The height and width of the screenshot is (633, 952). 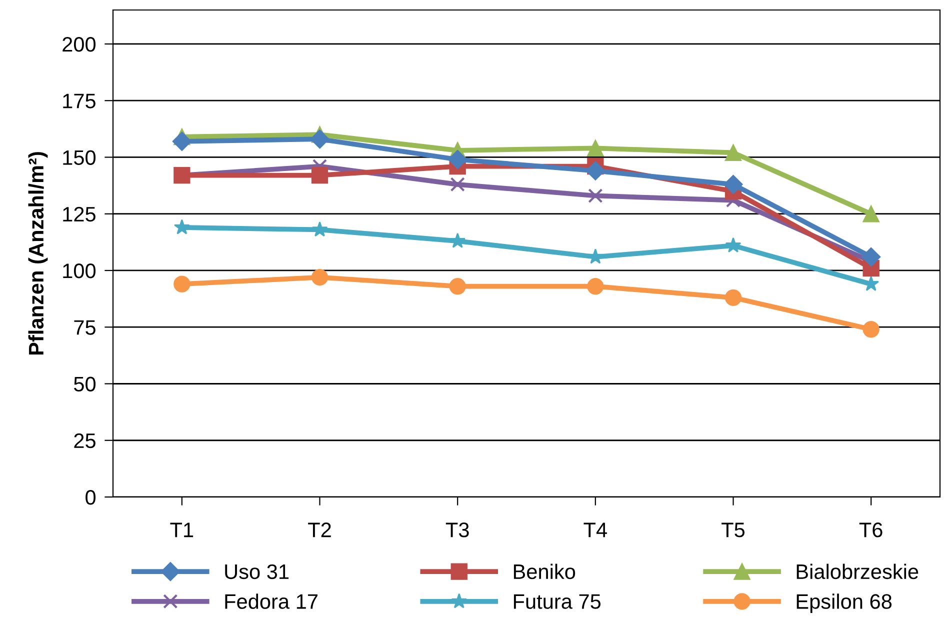 What do you see at coordinates (595, 530) in the screenshot?
I see `x-tick-label: T4` at bounding box center [595, 530].